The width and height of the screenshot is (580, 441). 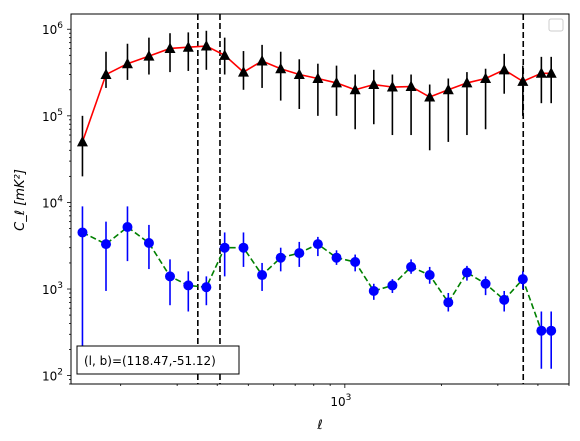 What do you see at coordinates (52, 202) in the screenshot?
I see `y-tick-label: 10⁴` at bounding box center [52, 202].